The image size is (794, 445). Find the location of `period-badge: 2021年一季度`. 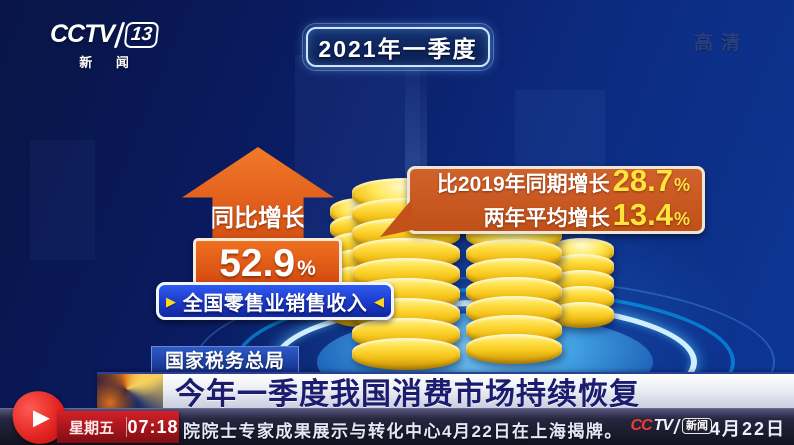

period-badge: 2021年一季度 is located at coordinates (398, 47).